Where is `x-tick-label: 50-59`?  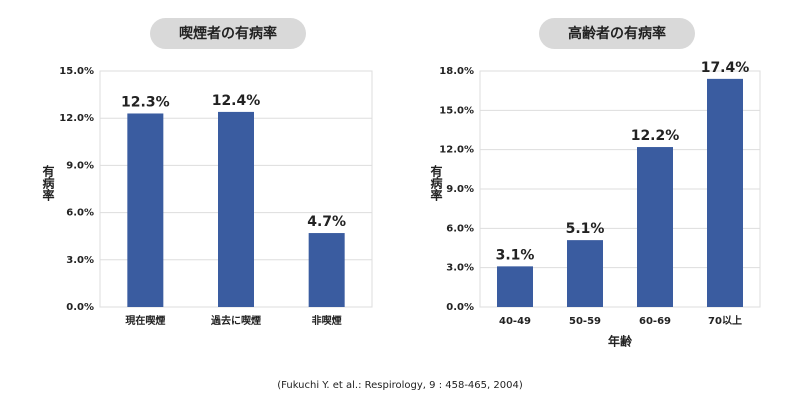
x-tick-label: 50-59 is located at coordinates (585, 321).